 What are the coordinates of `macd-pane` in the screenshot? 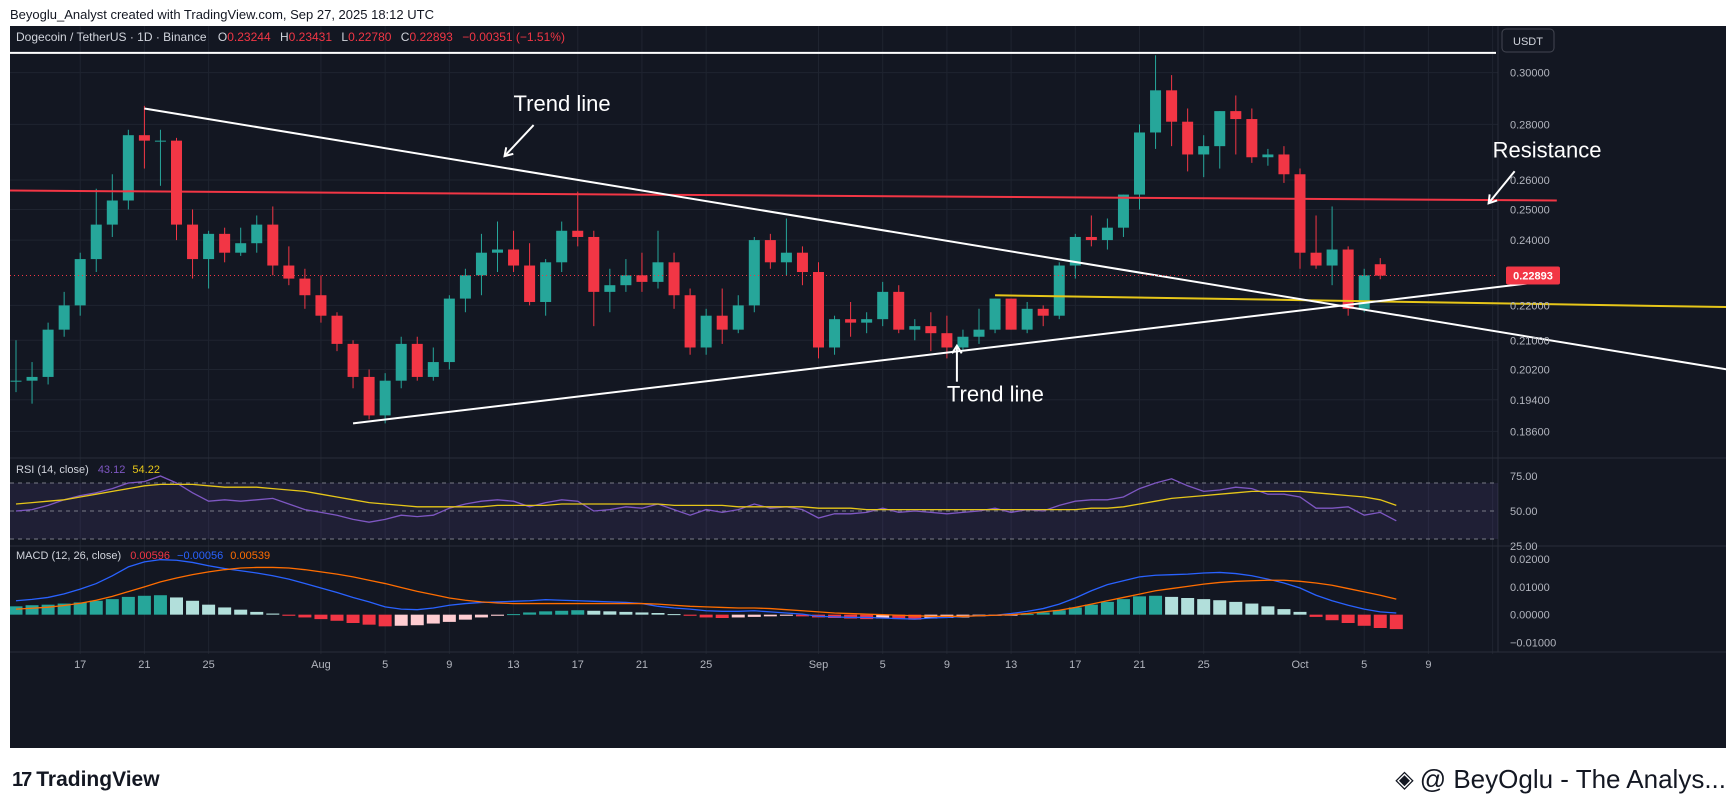 It's located at (706, 594).